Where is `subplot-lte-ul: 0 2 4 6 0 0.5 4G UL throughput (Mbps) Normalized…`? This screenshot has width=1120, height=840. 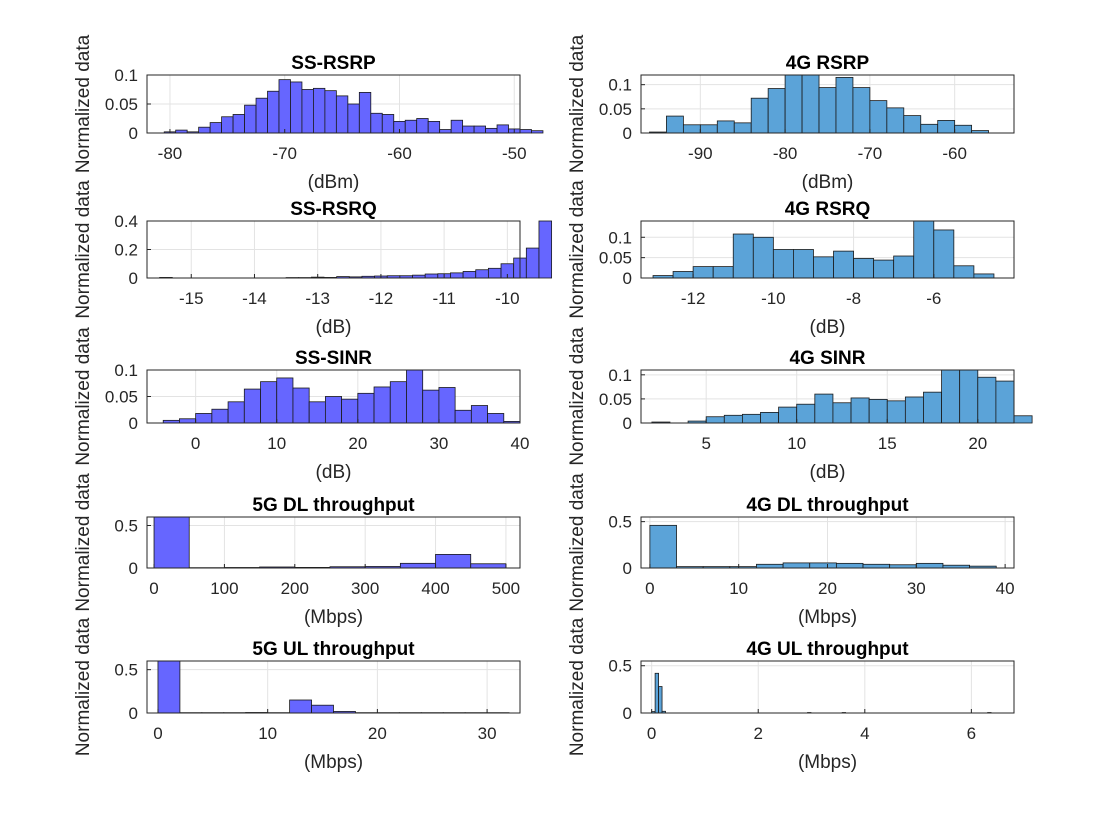
subplot-lte-ul: 0 2 4 6 0 0.5 4G UL throughput (Mbps) Normalized… is located at coordinates (791, 695).